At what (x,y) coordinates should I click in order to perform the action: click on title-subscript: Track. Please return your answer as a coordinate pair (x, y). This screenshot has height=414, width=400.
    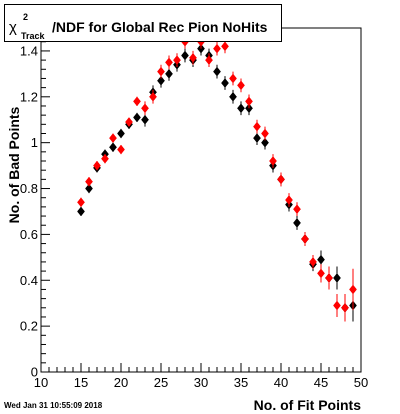
    Looking at the image, I should click on (33, 36).